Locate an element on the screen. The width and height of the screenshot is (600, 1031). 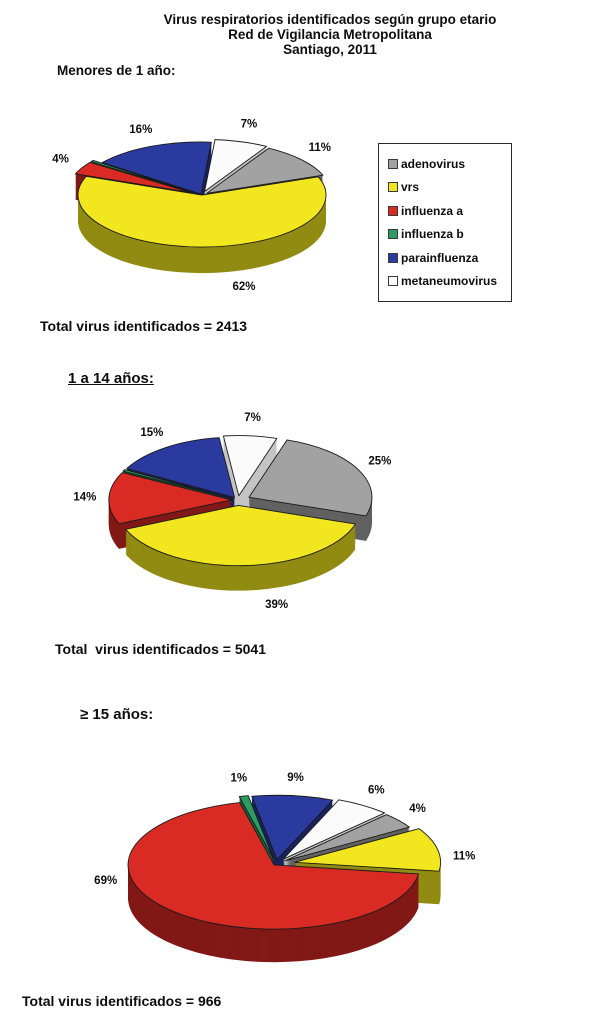
legend-item-label: influenza a is located at coordinates (432, 210).